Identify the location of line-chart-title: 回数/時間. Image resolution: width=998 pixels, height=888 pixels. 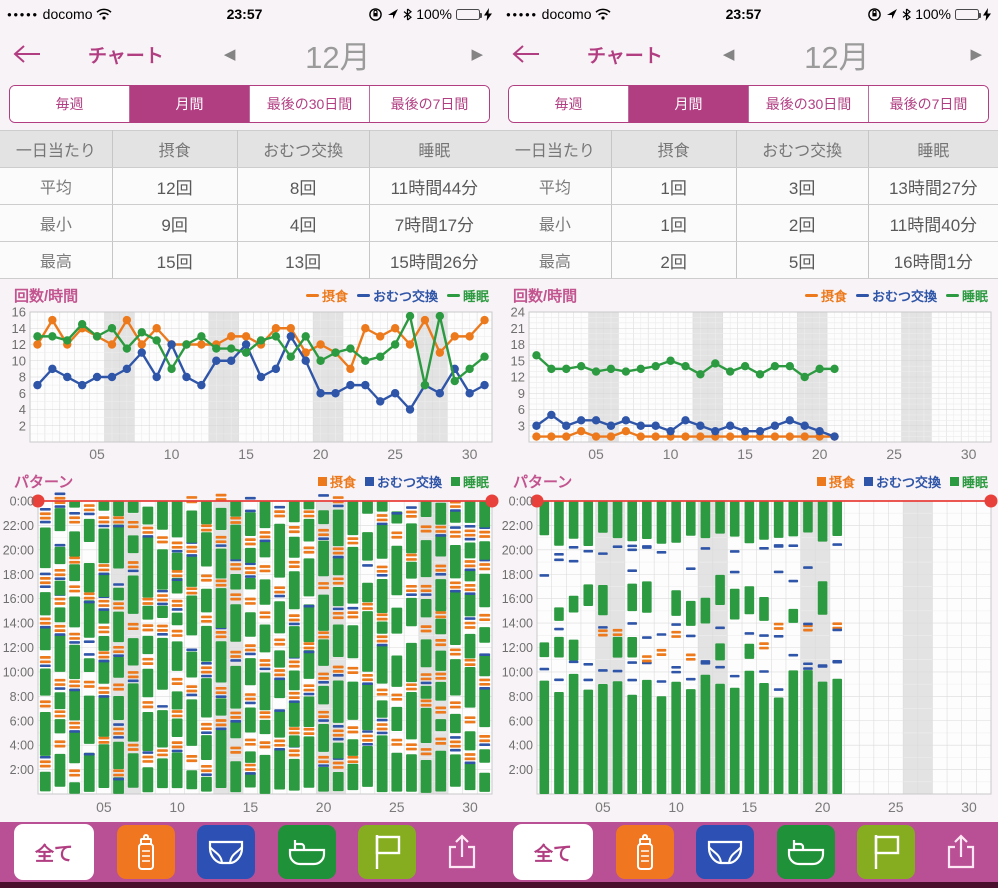
(46, 296).